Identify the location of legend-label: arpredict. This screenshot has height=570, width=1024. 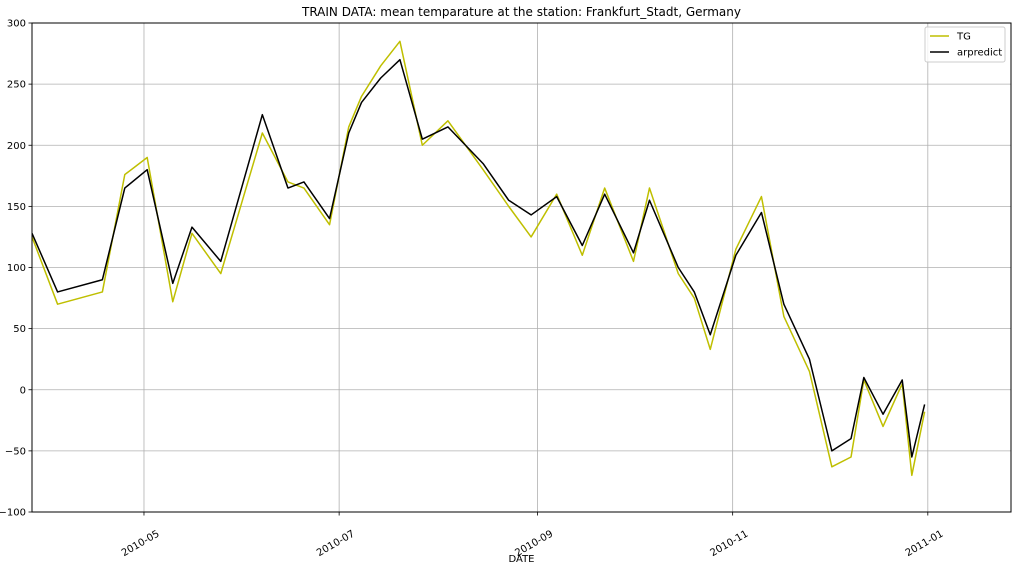
(979, 53).